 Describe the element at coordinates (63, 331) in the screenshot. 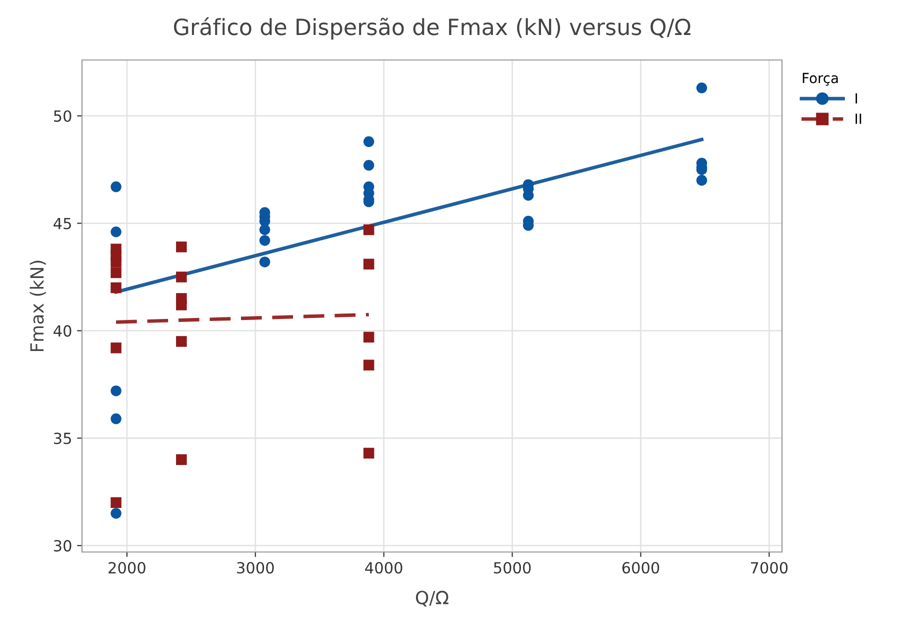

I see `y-tick-label: 40` at that location.